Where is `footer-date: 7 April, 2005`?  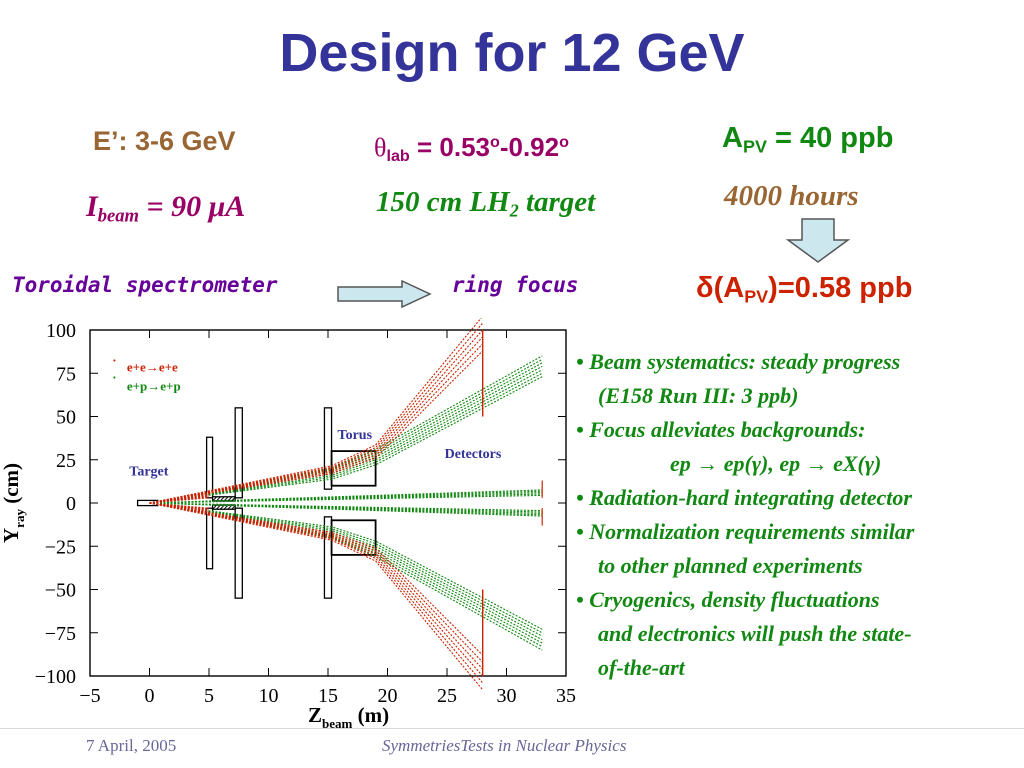 footer-date: 7 April, 2005 is located at coordinates (131, 745).